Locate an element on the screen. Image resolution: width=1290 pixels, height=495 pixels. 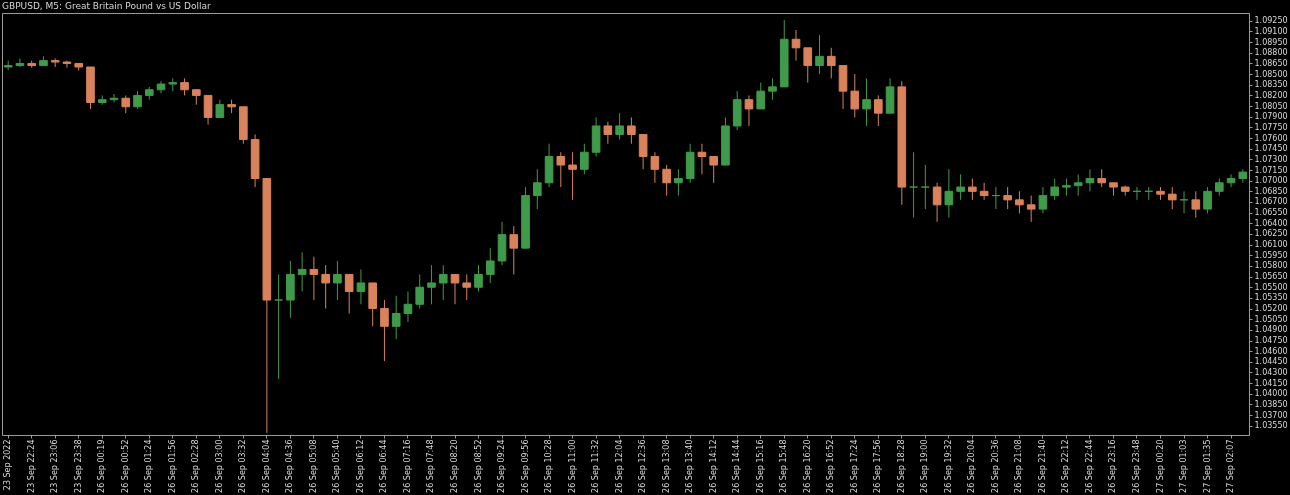
y-tick-label: 1.08050 is located at coordinates (1271, 106).